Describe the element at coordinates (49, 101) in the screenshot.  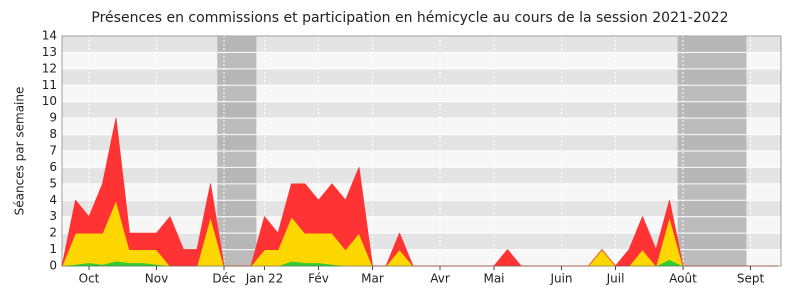
I see `y-tick-label: 10` at that location.